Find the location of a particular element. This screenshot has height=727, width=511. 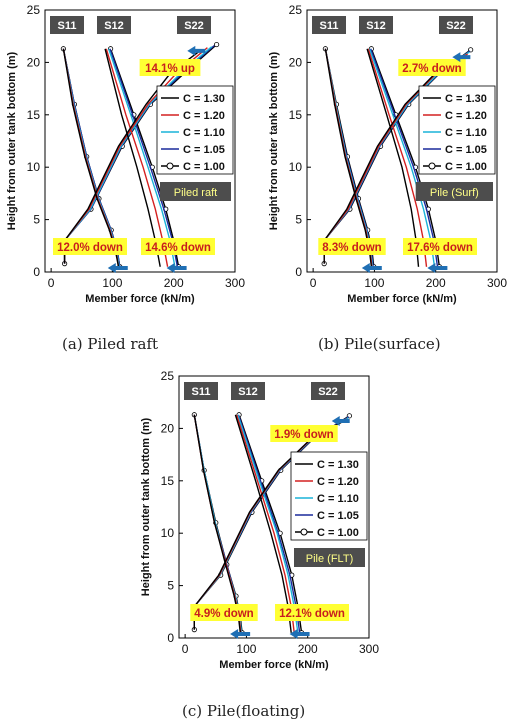

x-tick-label: 0 is located at coordinates (185, 649).